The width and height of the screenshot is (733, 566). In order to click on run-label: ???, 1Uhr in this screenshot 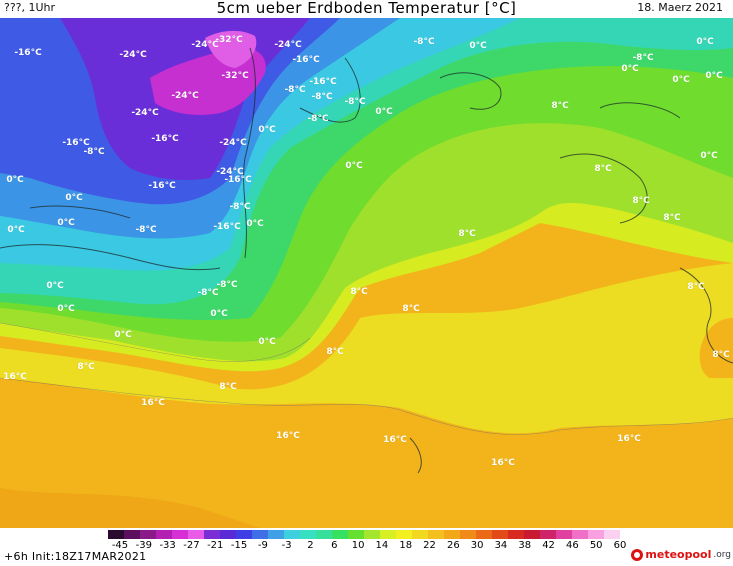, I will do `click(30, 7)`.